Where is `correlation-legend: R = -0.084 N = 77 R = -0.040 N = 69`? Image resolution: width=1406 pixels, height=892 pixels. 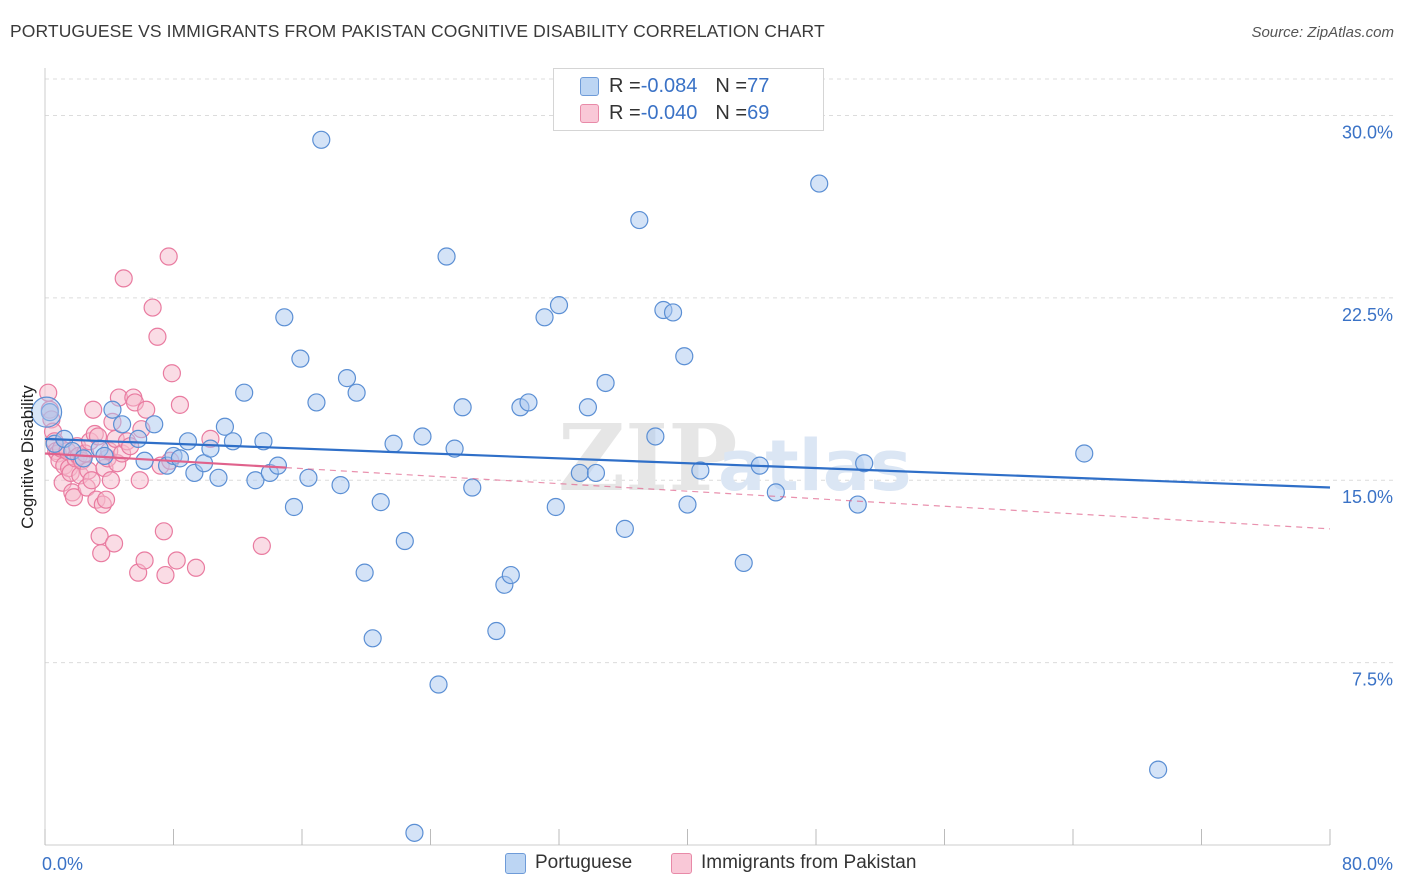
correlation-legend: R = -0.084 N = 77 R = -0.040 N = 69 is located at coordinates (688, 99).